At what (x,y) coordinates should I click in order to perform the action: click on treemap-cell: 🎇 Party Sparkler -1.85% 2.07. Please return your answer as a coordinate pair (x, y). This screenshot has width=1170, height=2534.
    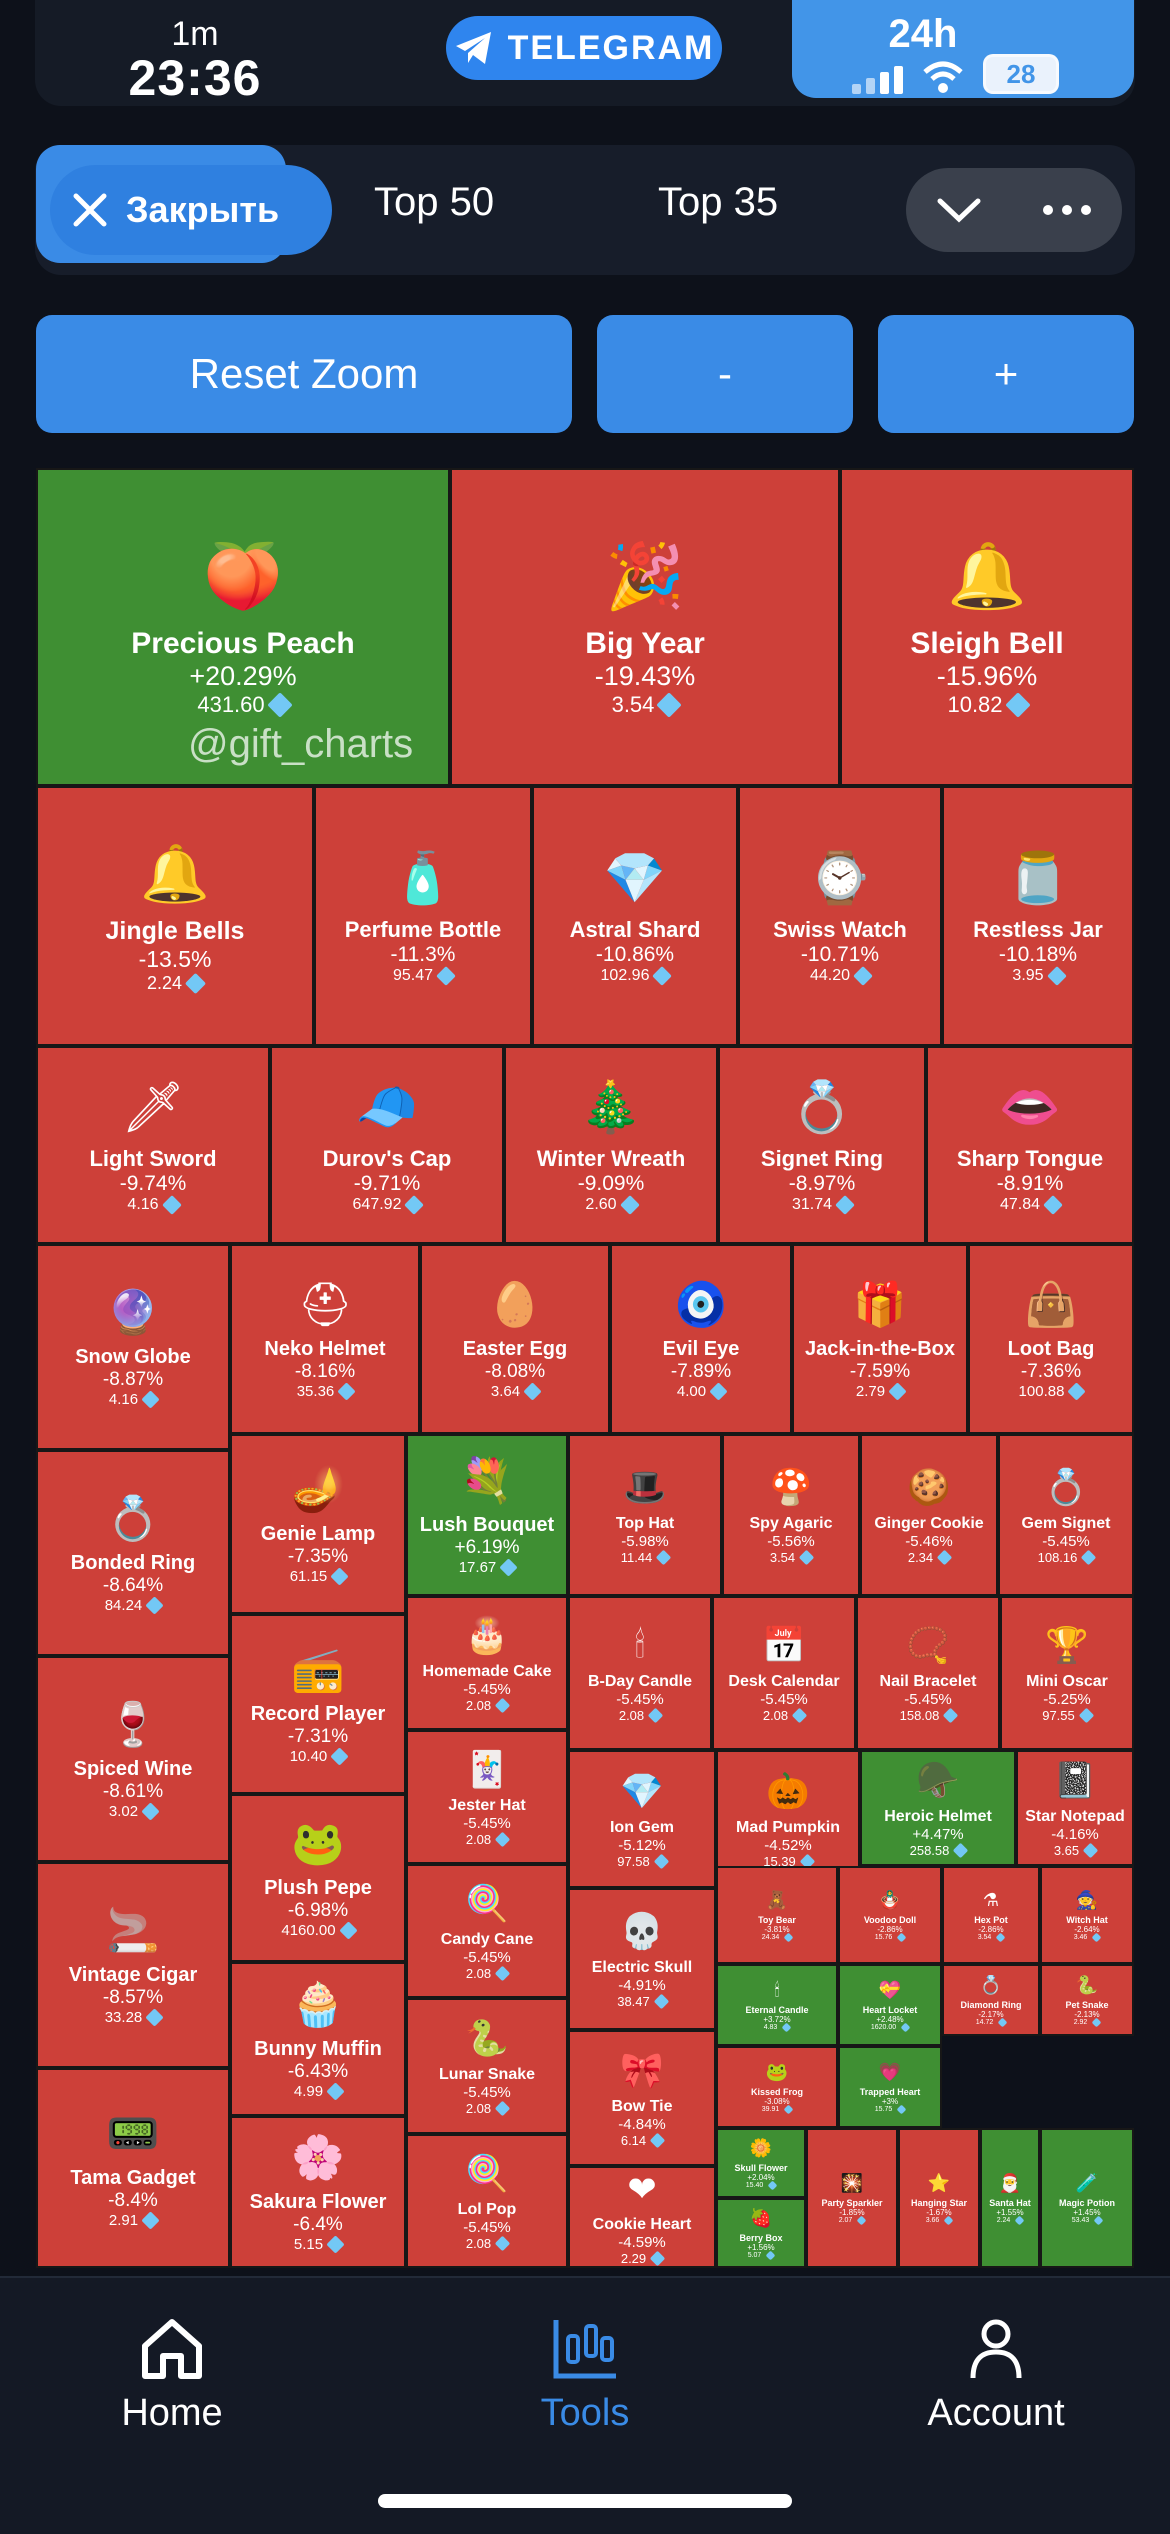
    Looking at the image, I should click on (852, 2198).